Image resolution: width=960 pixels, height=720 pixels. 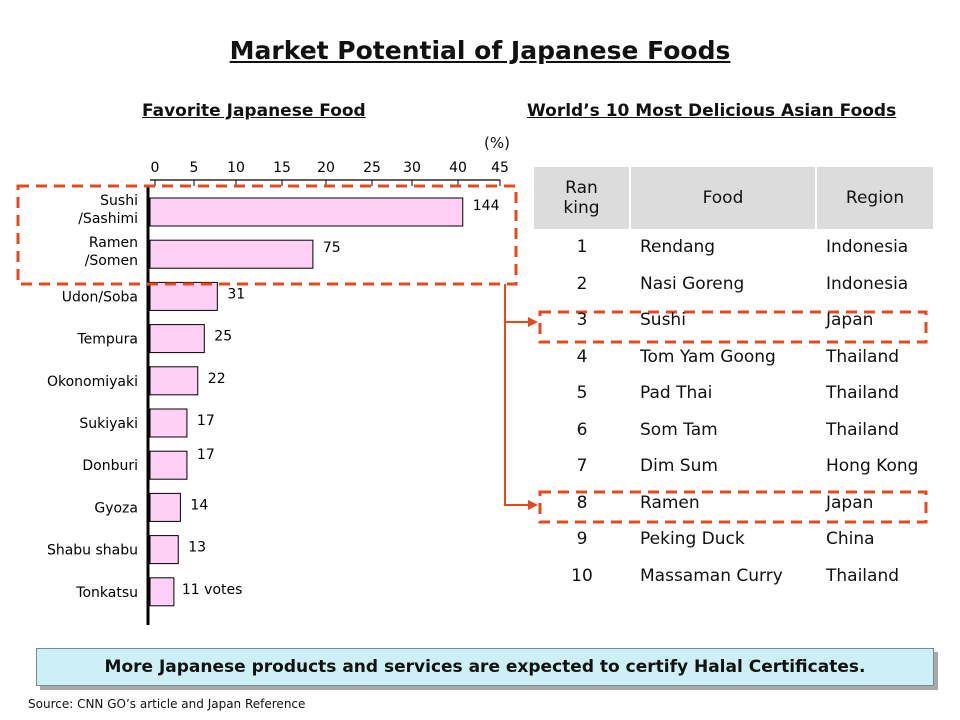 I want to click on data-label: 11 votes, so click(x=212, y=590).